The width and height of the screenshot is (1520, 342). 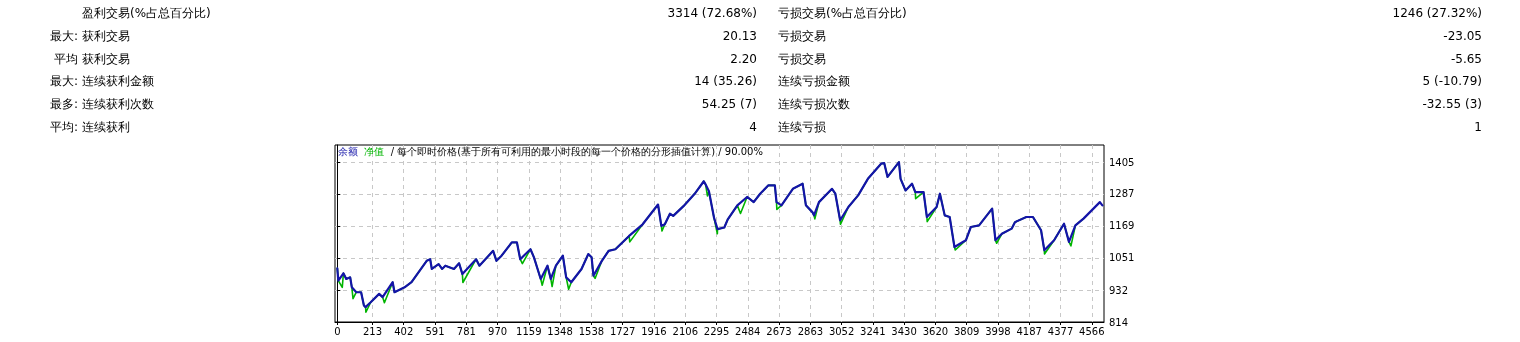 What do you see at coordinates (1122, 258) in the screenshot?
I see `y-tick-label: 1051` at bounding box center [1122, 258].